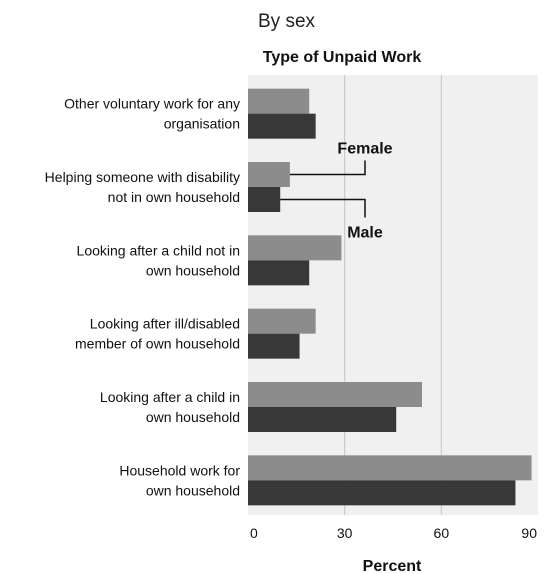 The image size is (545, 574). Describe the element at coordinates (323, 208) in the screenshot. I see `legend-leader-male` at that location.